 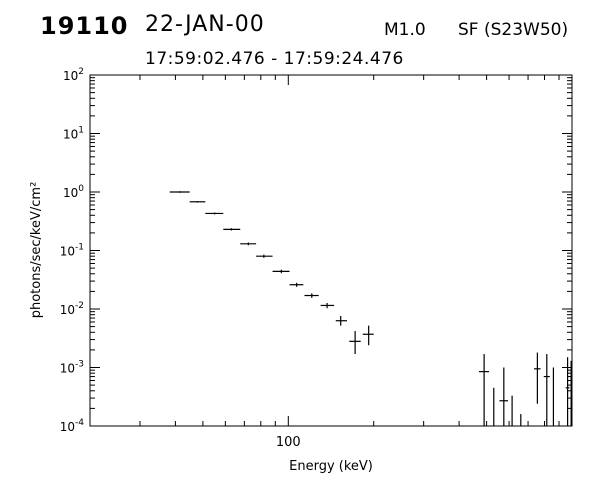 I want to click on y-tick-label: 10⁻⁴, so click(x=72, y=426).